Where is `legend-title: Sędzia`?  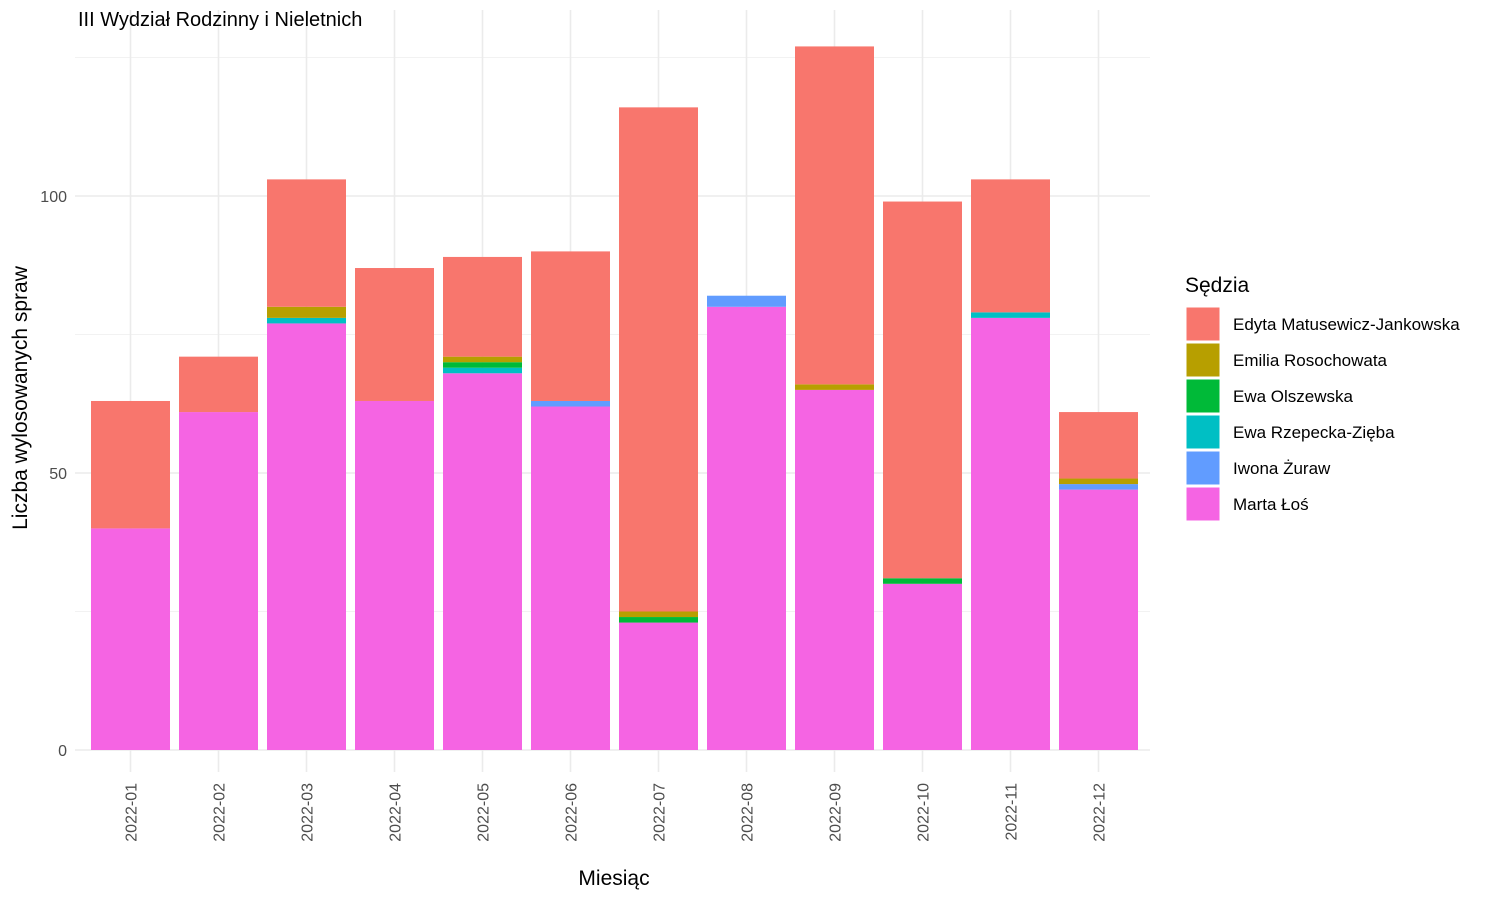
legend-title: Sędzia is located at coordinates (1217, 285).